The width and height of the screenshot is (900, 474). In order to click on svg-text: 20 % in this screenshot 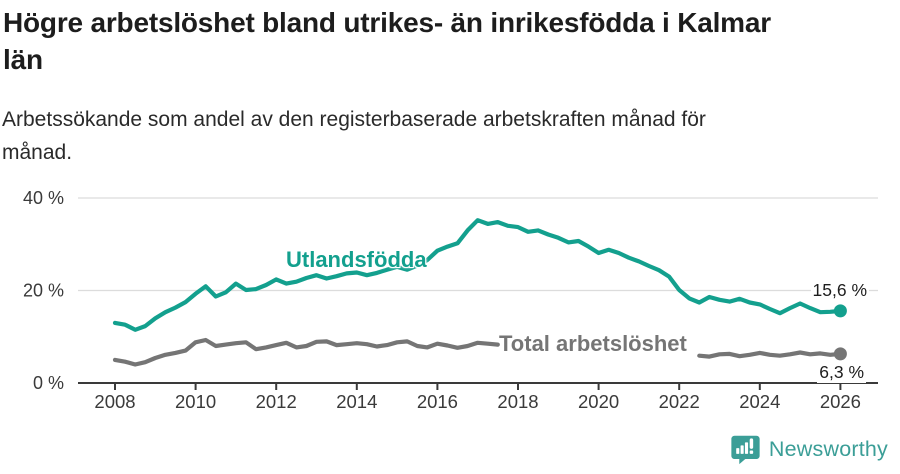, I will do `click(43, 291)`.